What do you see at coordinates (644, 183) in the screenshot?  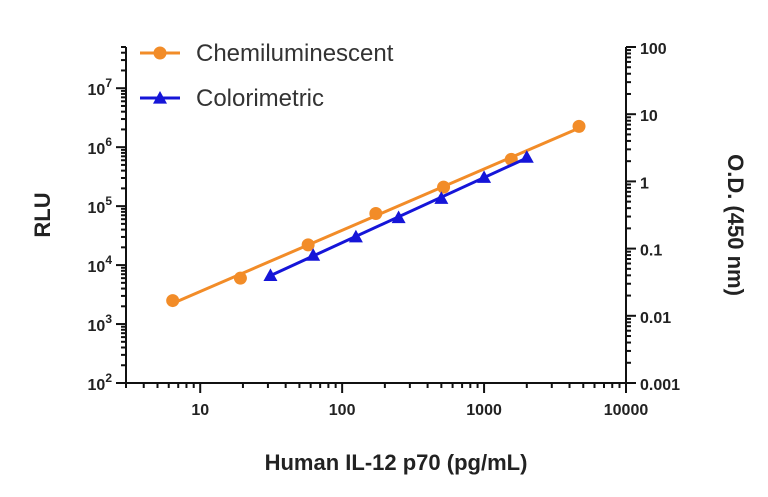 I see `y2-tick-label: 1` at bounding box center [644, 183].